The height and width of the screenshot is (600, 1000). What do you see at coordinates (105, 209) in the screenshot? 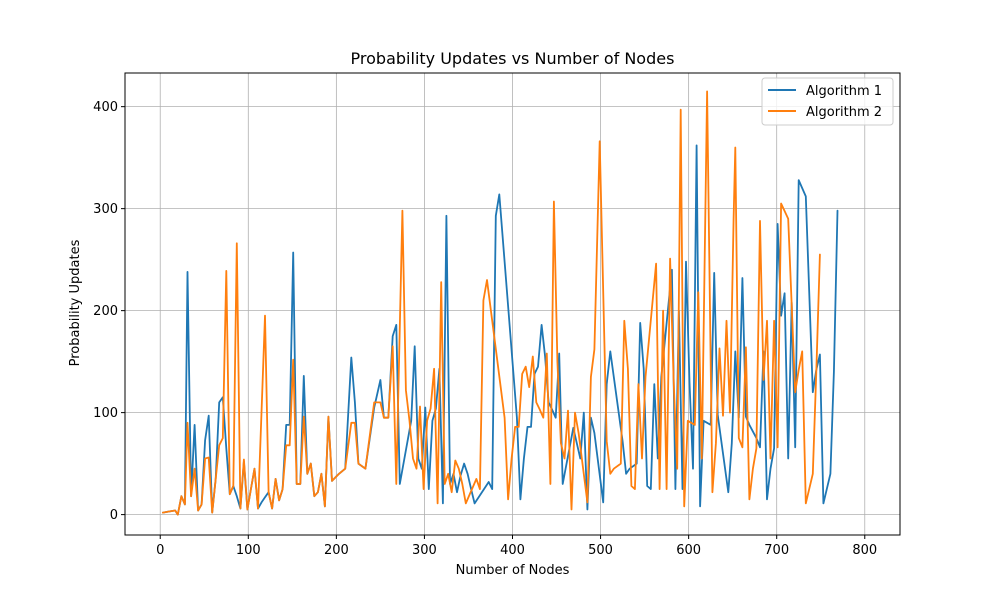
I see `y-tick-label: 300` at bounding box center [105, 209].